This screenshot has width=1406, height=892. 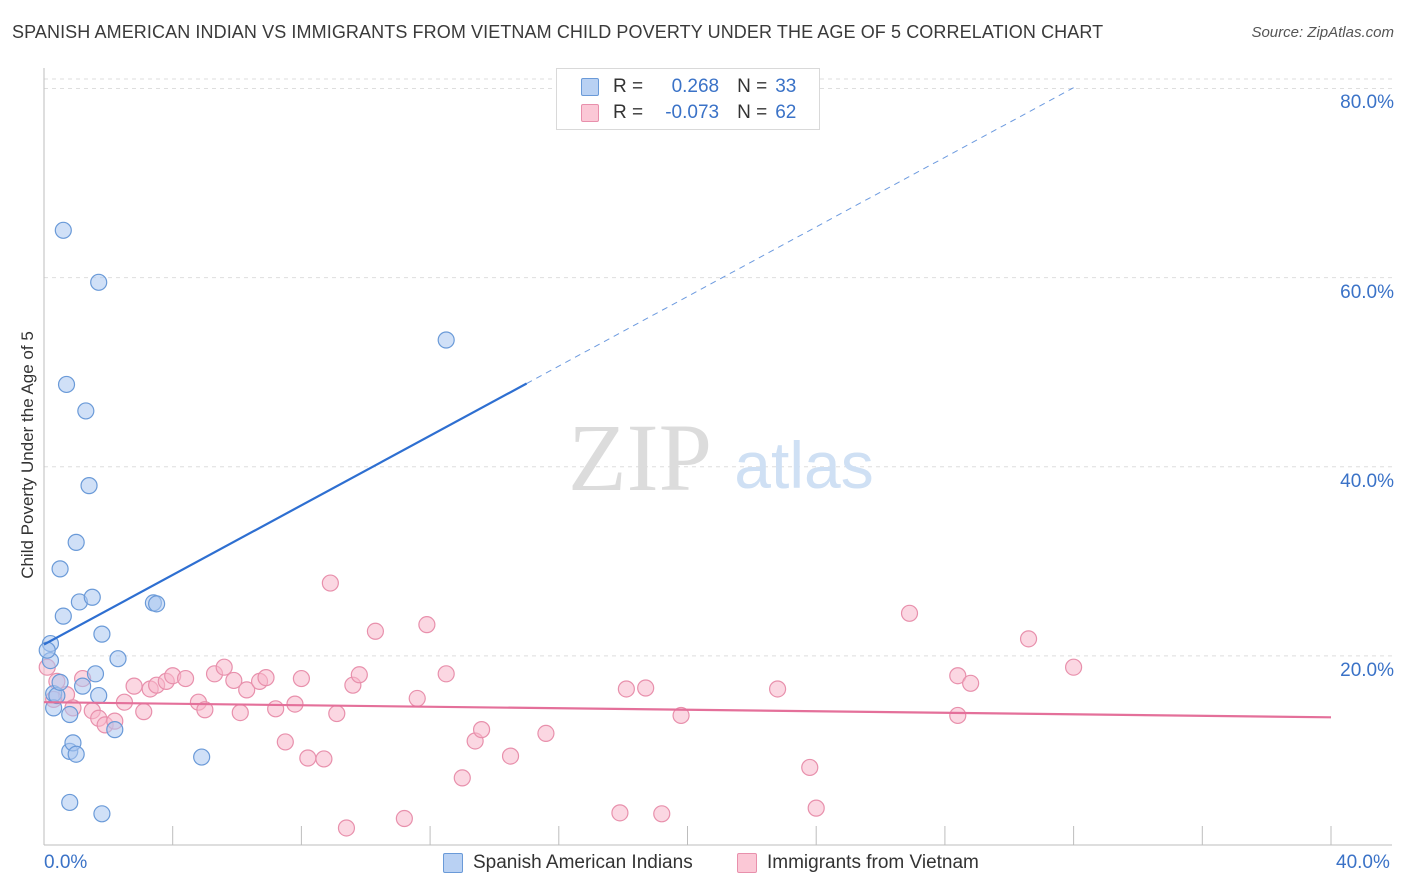 What do you see at coordinates (803, 465) in the screenshot?
I see `watermark-atlas: atlas` at bounding box center [803, 465].